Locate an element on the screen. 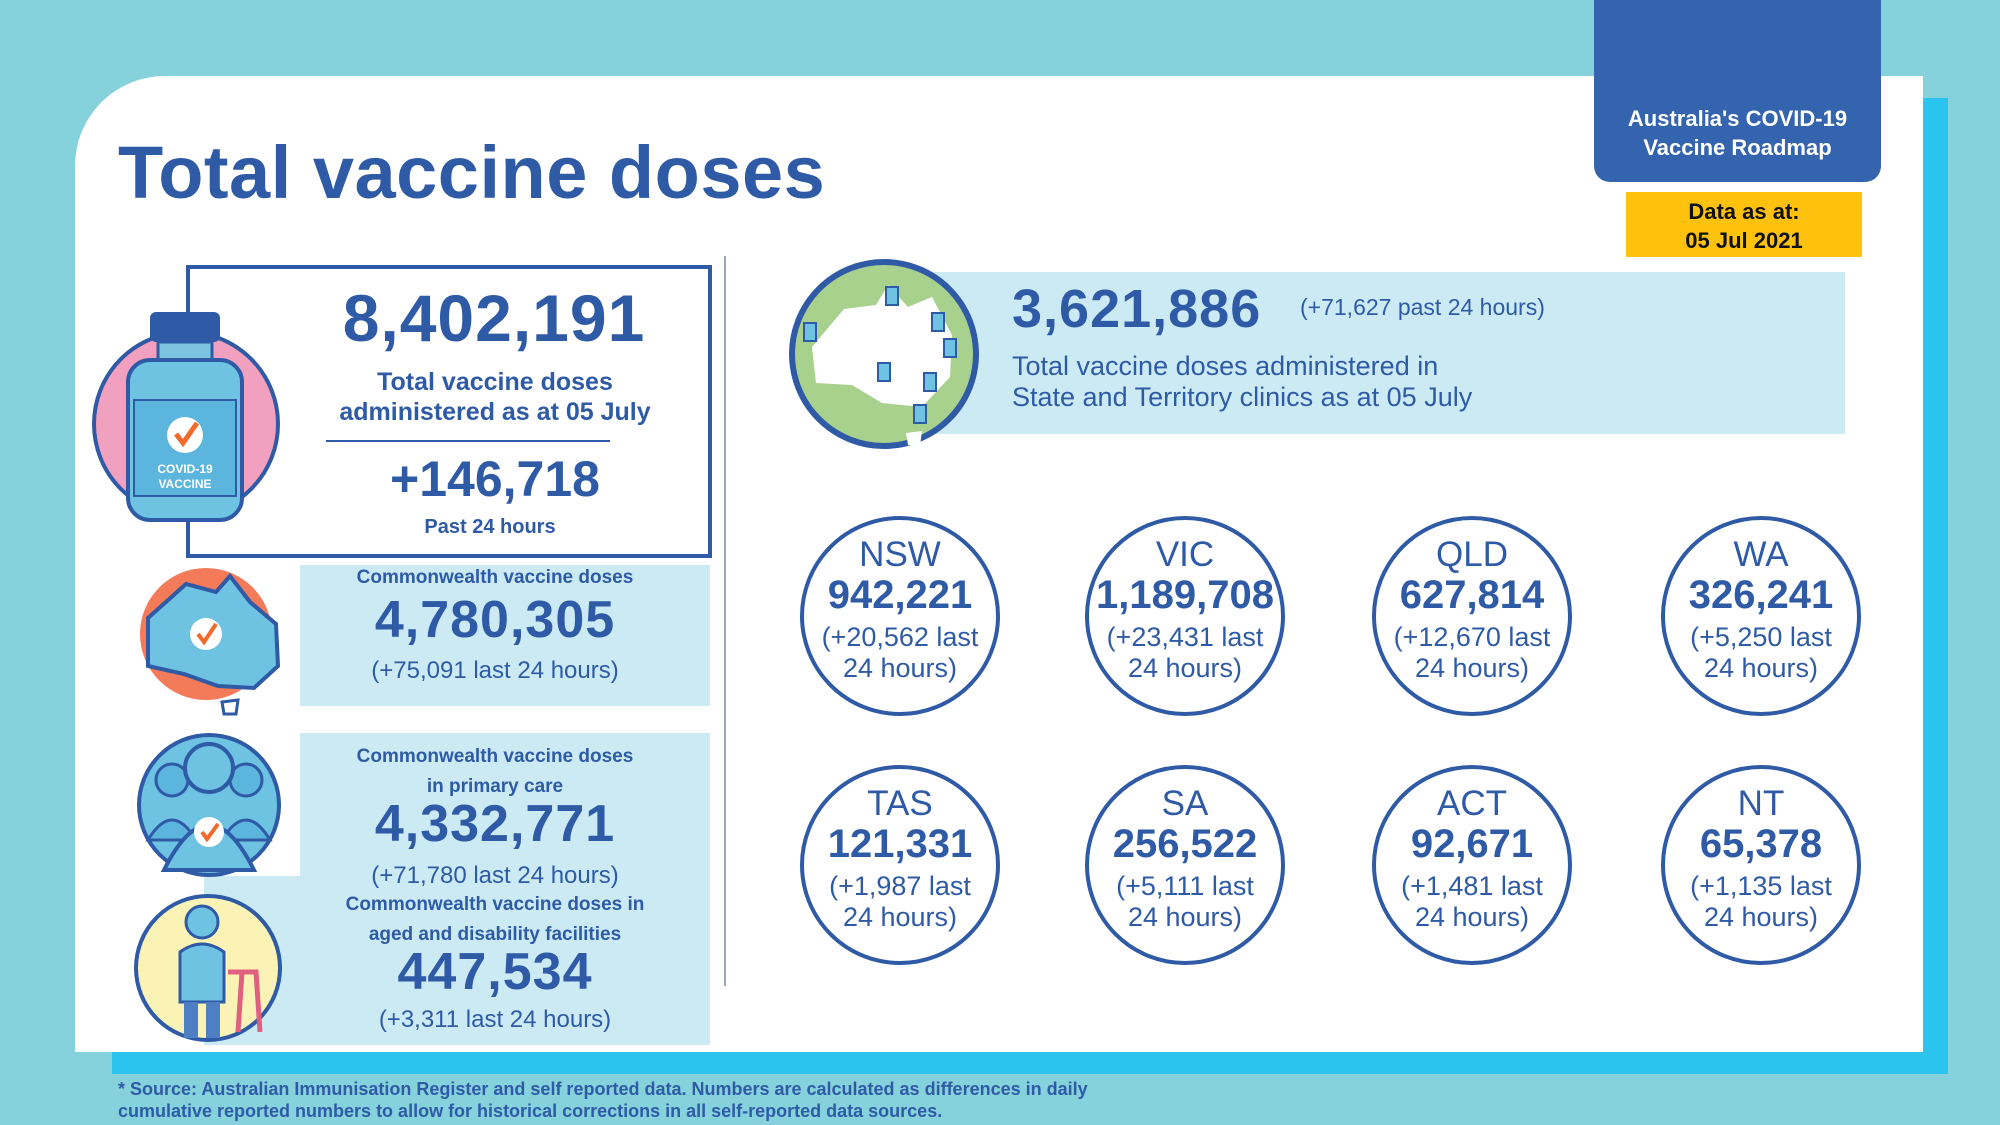 The height and width of the screenshot is (1125, 2000). state-delta: (+1,135 last 24 hours) is located at coordinates (1761, 901).